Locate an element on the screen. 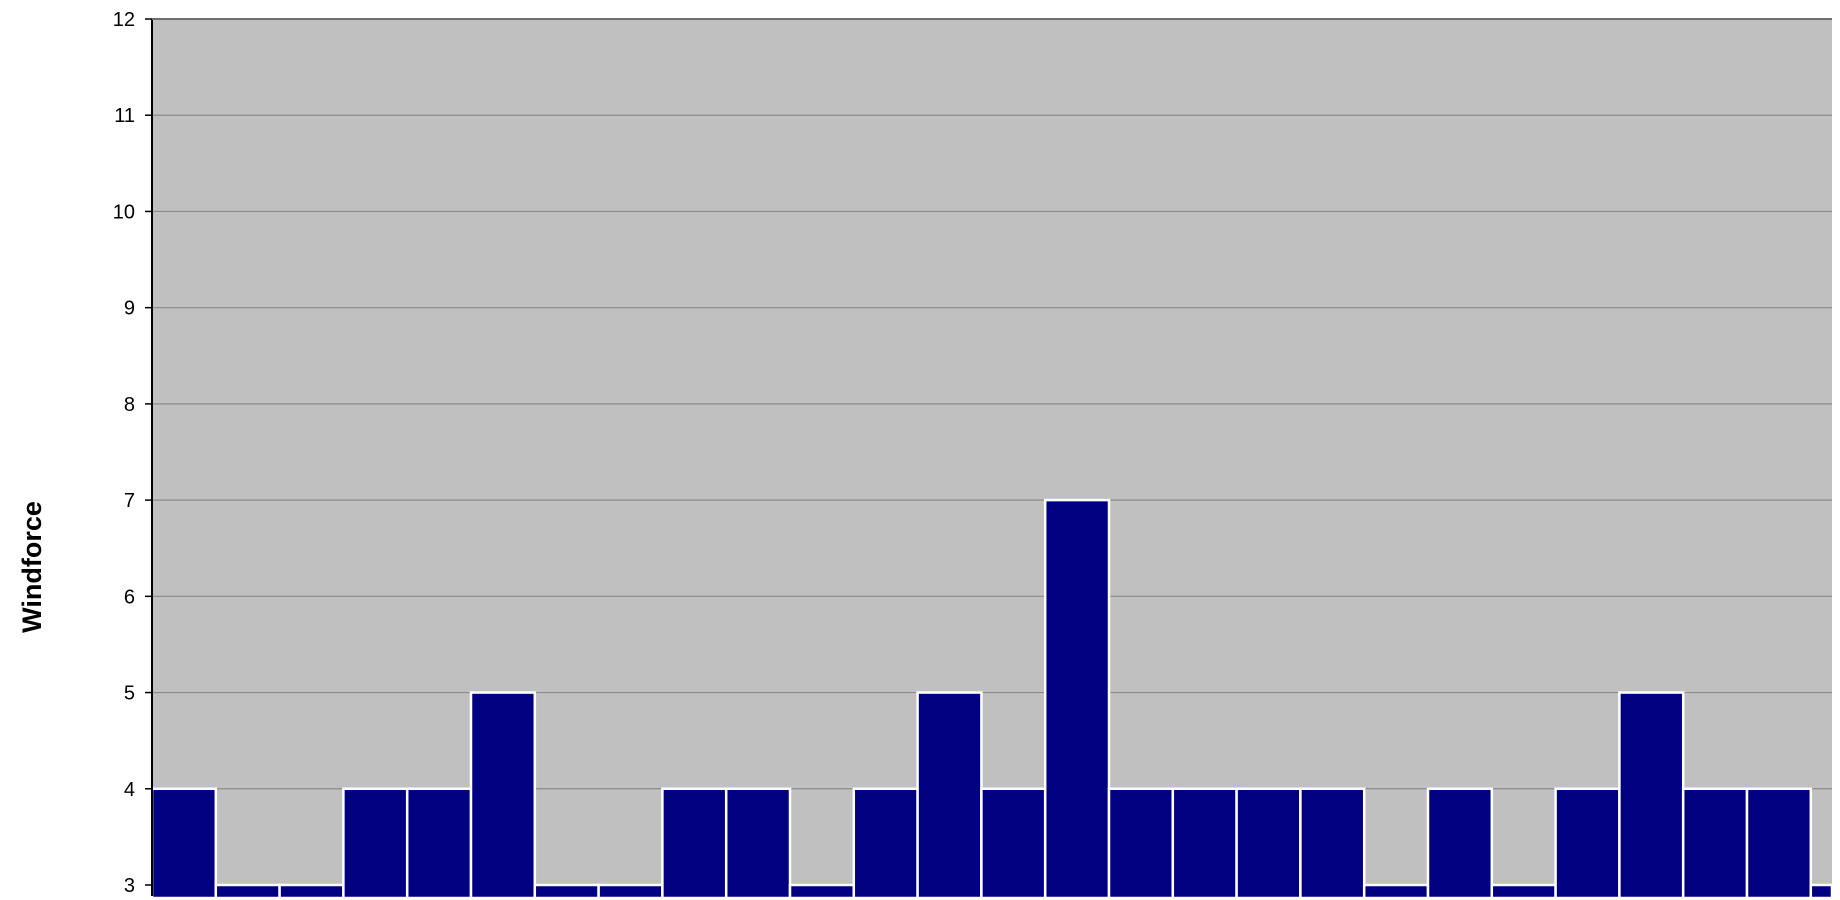  y-tick-label-11: 11 is located at coordinates (124, 116).